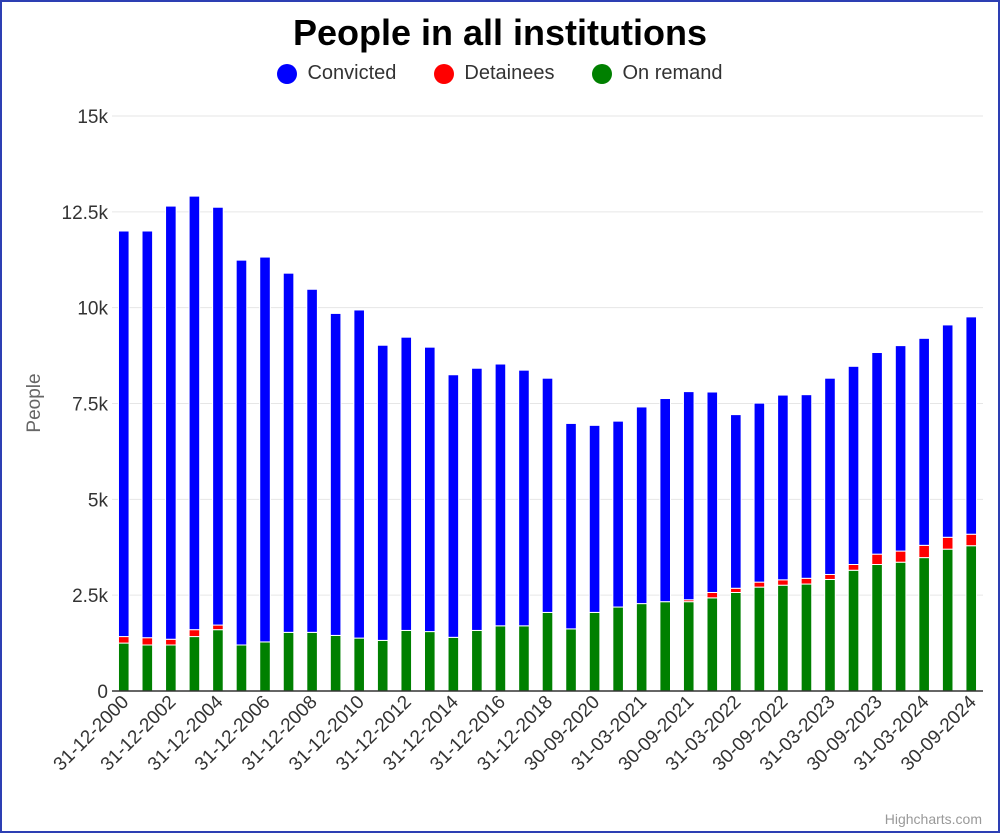 This screenshot has width=1000, height=833. I want to click on legend-item-on-remand: On remand, so click(657, 73).